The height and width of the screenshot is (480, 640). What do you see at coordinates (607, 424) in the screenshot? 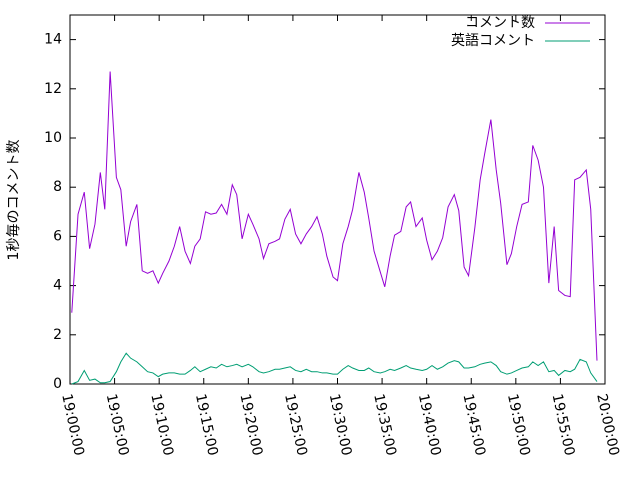
I see `x-tick-label: 20:00:00` at bounding box center [607, 424].